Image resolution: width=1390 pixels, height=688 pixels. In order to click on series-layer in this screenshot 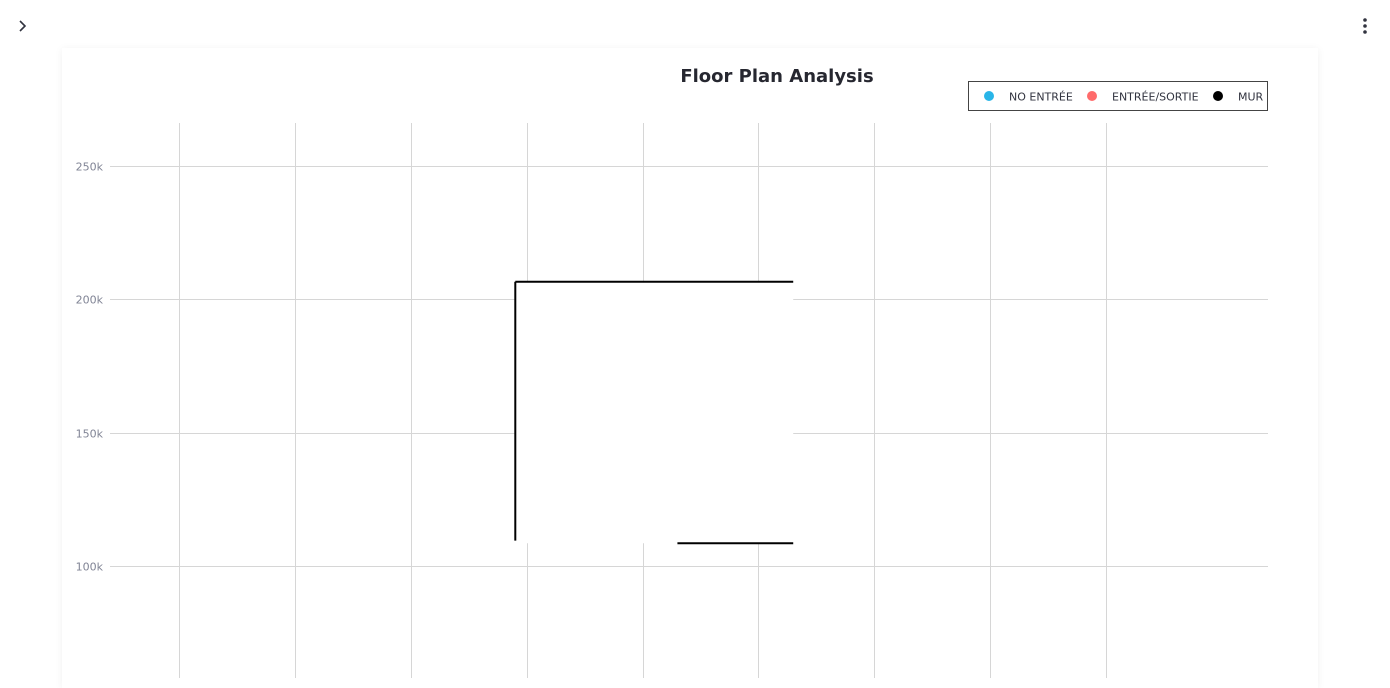, I will do `click(654, 412)`.